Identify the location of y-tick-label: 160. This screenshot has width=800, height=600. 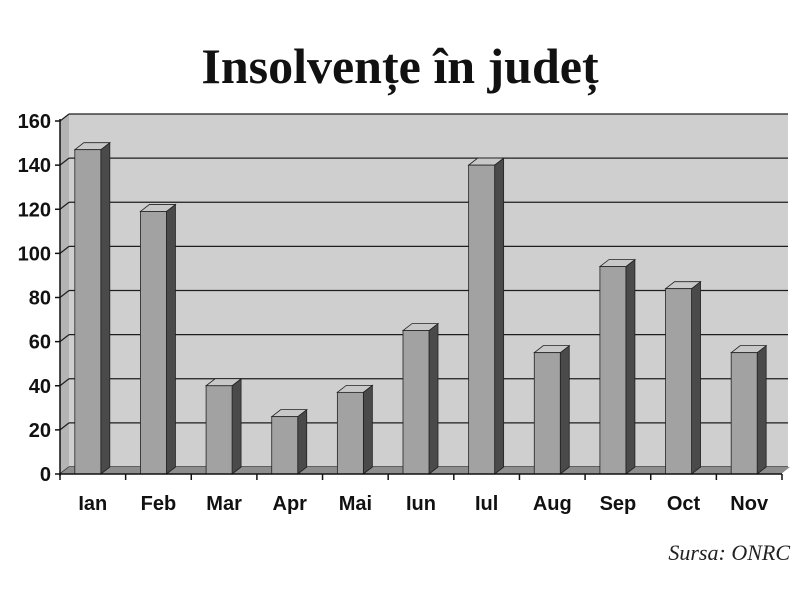
(34, 122).